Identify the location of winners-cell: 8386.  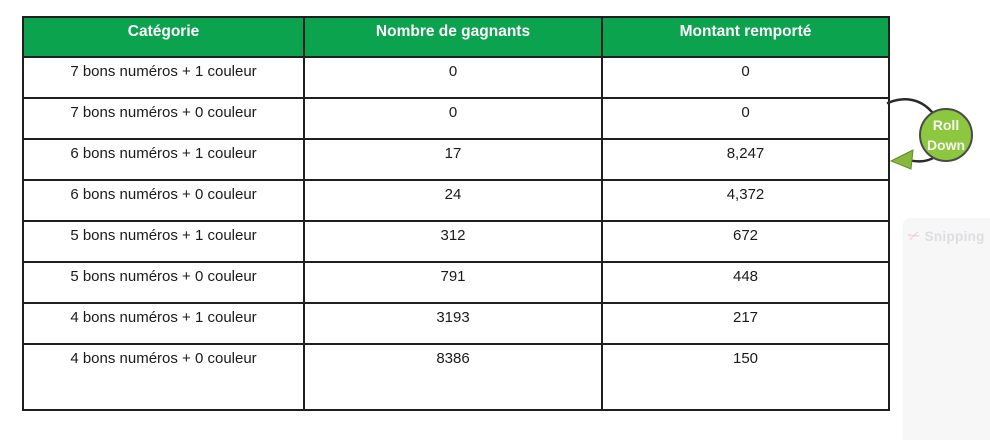
(453, 377).